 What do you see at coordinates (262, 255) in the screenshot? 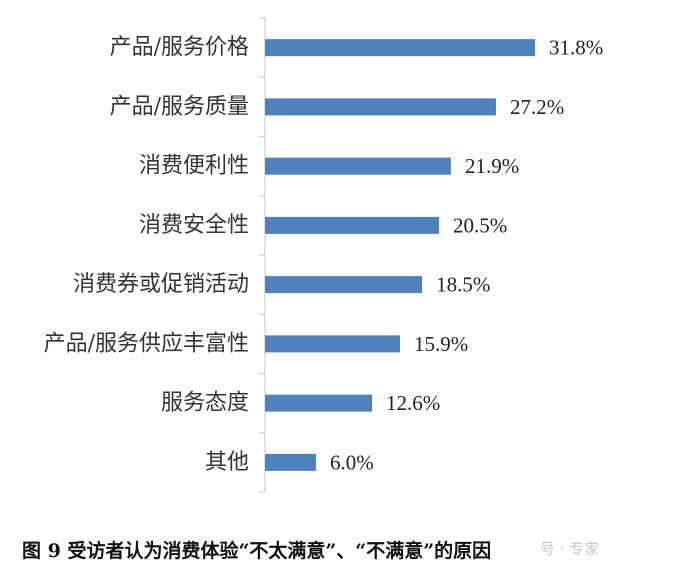
I see `y-axis-ticks` at bounding box center [262, 255].